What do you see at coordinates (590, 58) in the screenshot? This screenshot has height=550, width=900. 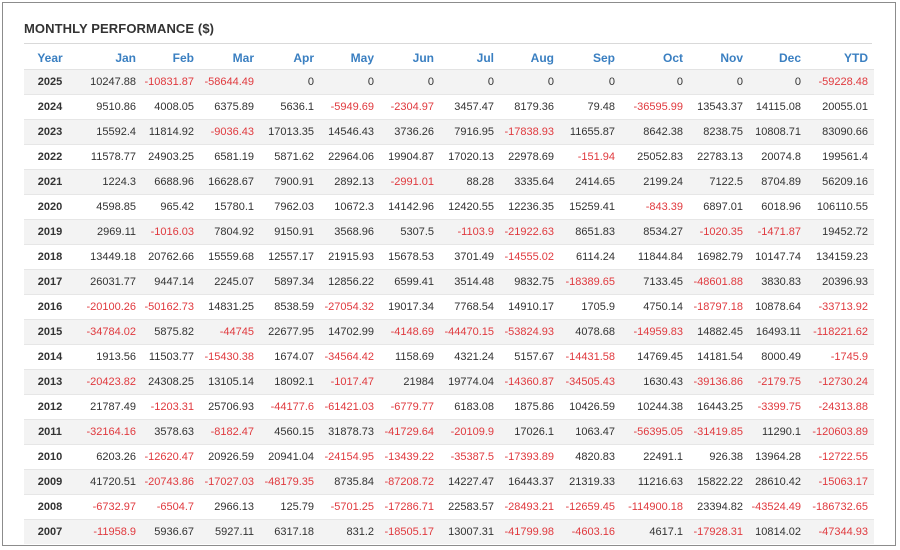 I see `column-header-sep: Sep` at bounding box center [590, 58].